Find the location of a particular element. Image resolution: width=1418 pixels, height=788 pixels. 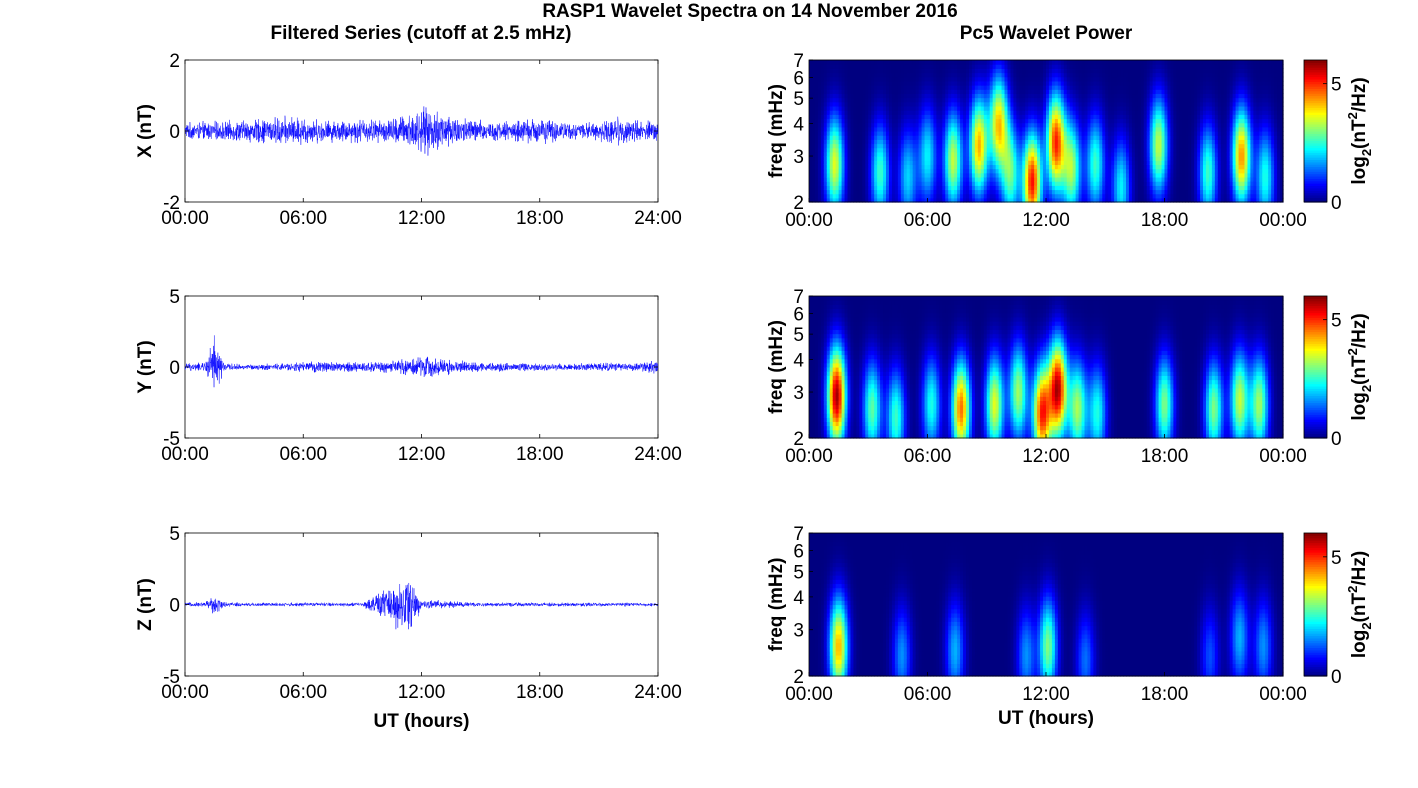

x-tick-label: 00:00 is located at coordinates (185, 218).